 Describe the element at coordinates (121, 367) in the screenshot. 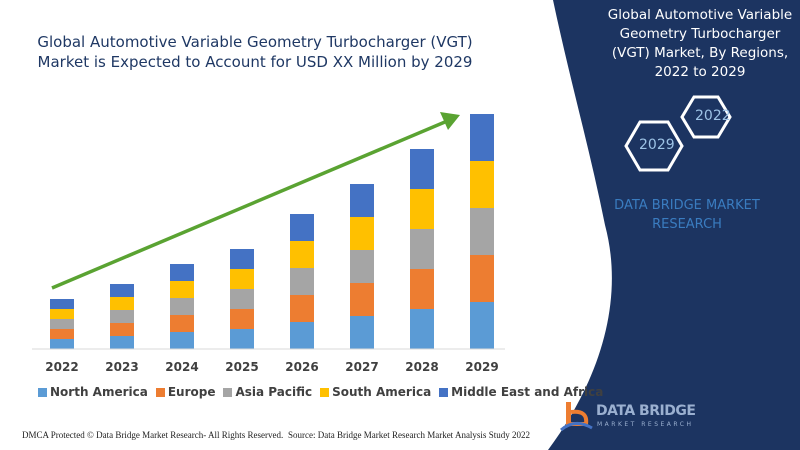

I see `x-tick-label: 2023` at that location.